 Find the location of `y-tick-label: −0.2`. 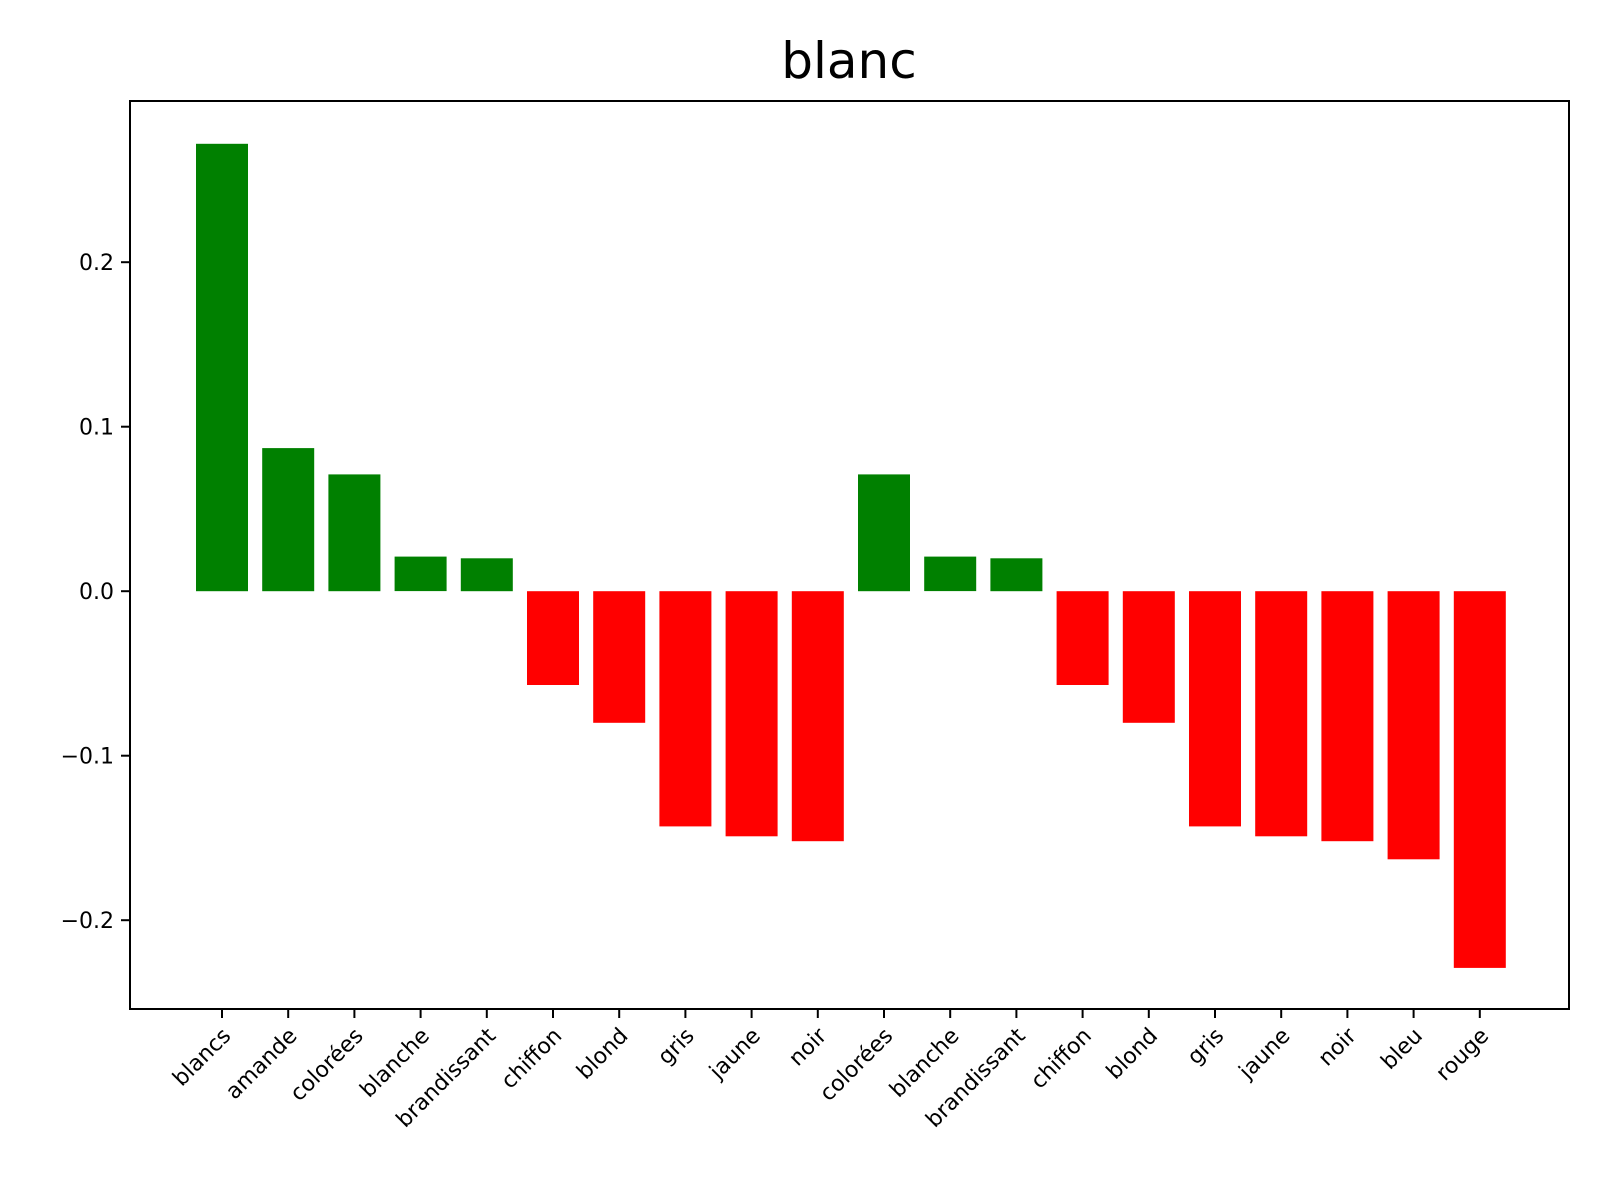

y-tick-label: −0.2 is located at coordinates (87, 921).